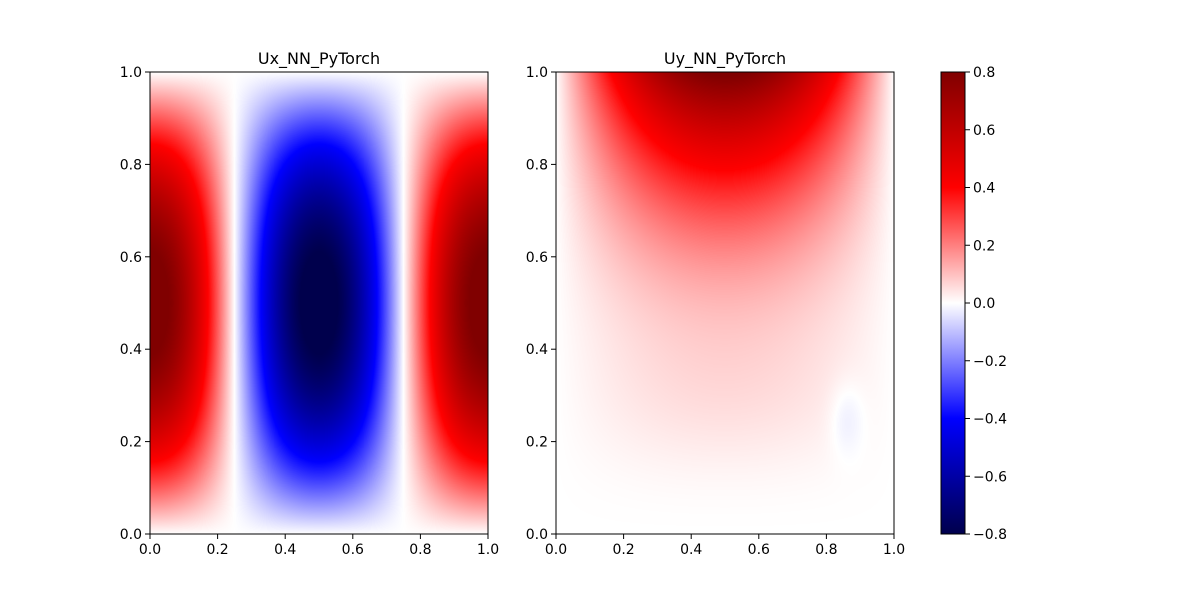 This screenshot has width=1200, height=600. I want to click on colorbar-gradient, so click(953, 303).